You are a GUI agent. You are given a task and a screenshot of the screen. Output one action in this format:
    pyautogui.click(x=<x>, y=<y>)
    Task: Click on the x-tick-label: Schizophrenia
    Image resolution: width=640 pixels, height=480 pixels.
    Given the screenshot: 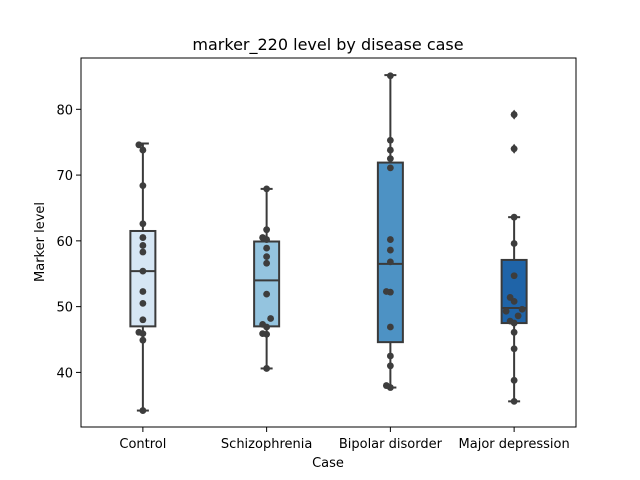 What is the action you would take?
    pyautogui.click(x=266, y=444)
    